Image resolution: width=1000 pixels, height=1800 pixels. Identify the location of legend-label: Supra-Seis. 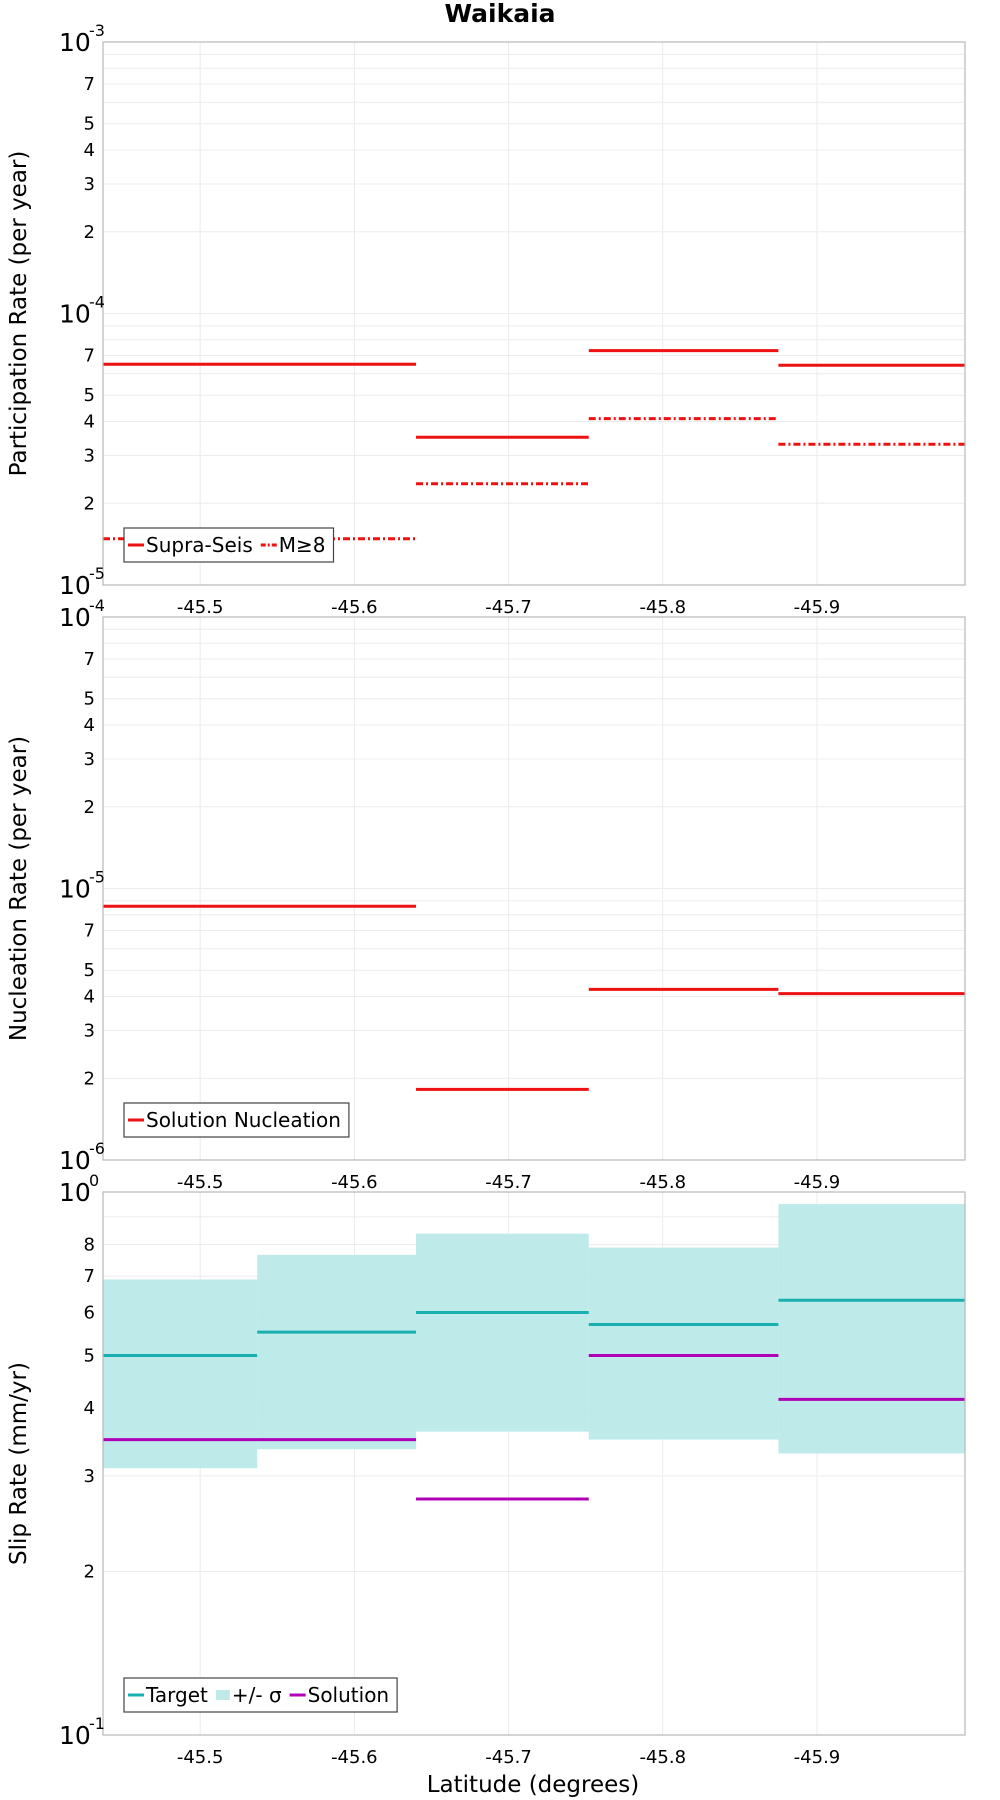
(199, 545).